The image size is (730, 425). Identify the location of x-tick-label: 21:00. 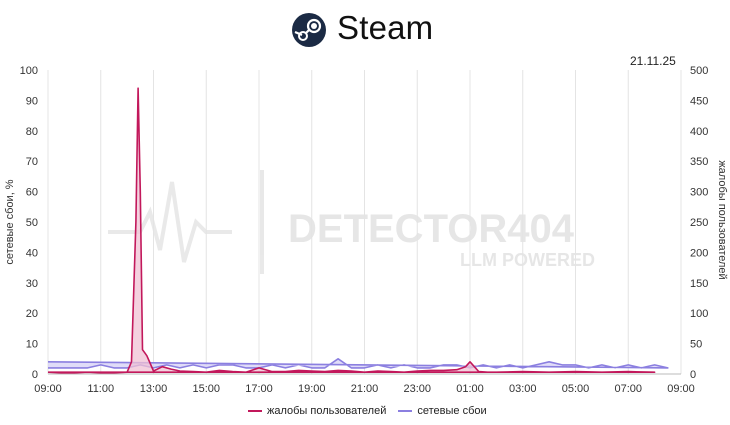
(365, 389).